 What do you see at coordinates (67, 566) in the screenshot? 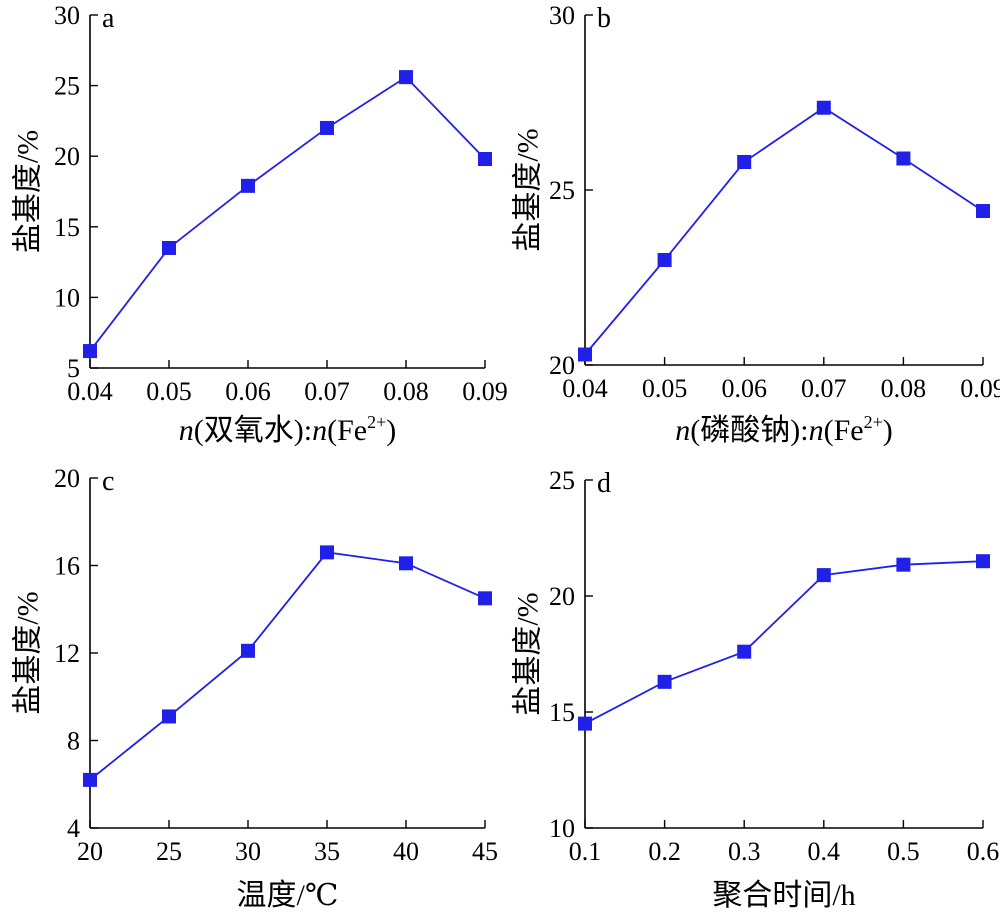
I see `y-tick-label: 16` at bounding box center [67, 566].